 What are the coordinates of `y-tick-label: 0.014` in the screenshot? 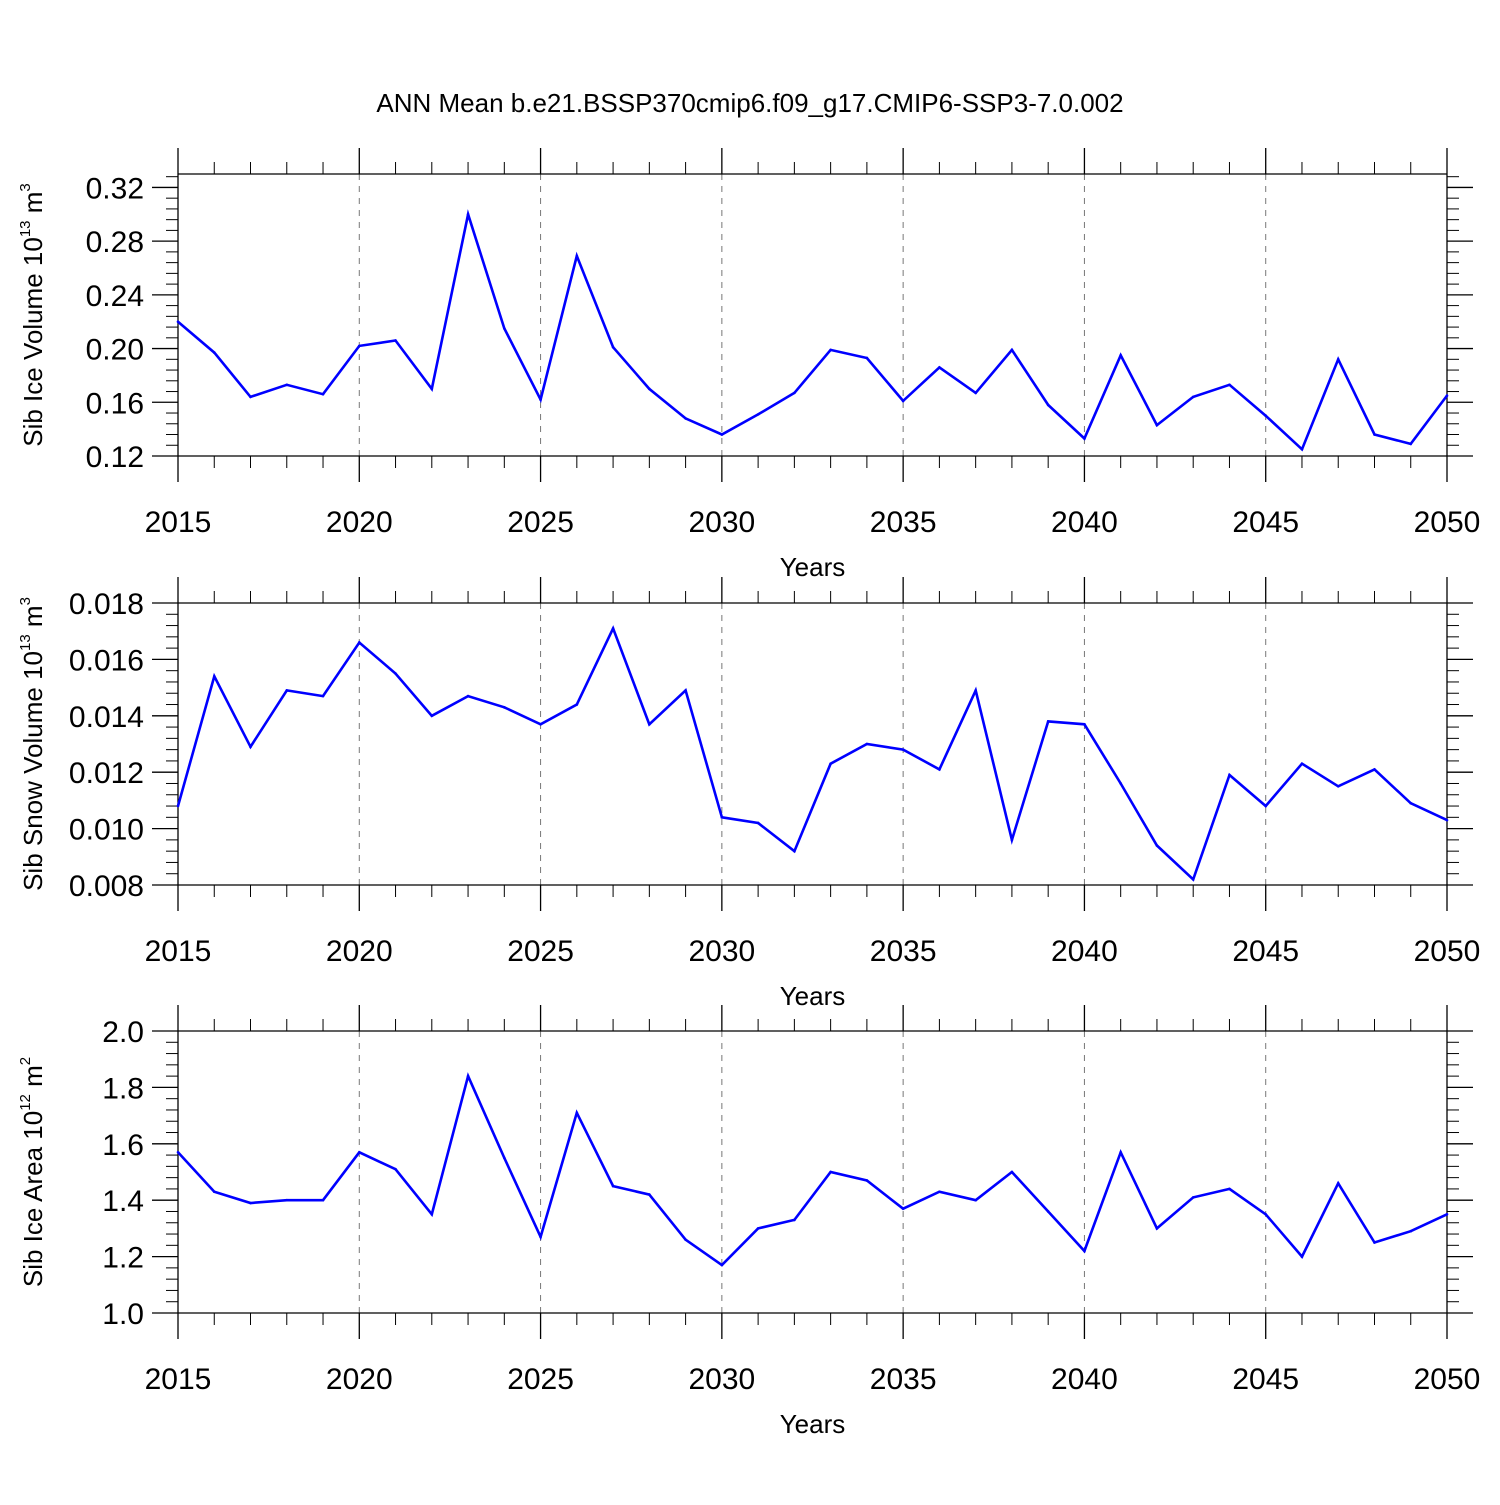 It's located at (106, 717).